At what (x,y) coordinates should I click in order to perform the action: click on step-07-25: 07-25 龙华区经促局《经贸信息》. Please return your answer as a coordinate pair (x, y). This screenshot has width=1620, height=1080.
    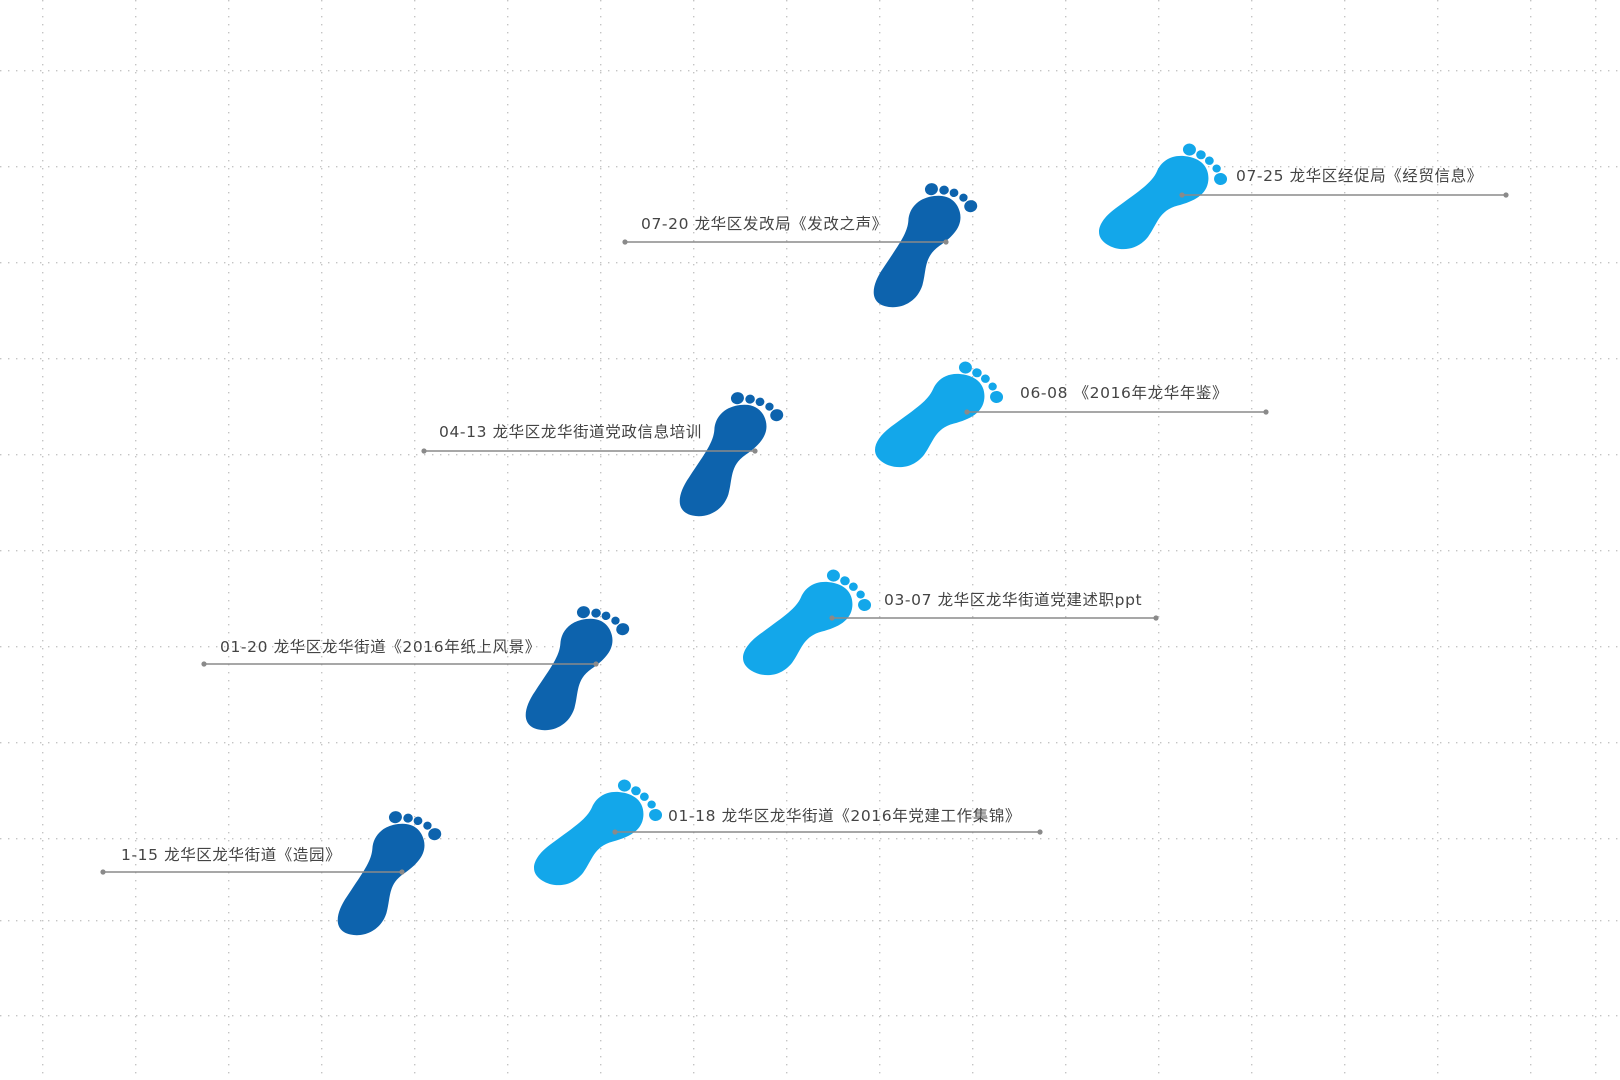
    Looking at the image, I should click on (1303, 197).